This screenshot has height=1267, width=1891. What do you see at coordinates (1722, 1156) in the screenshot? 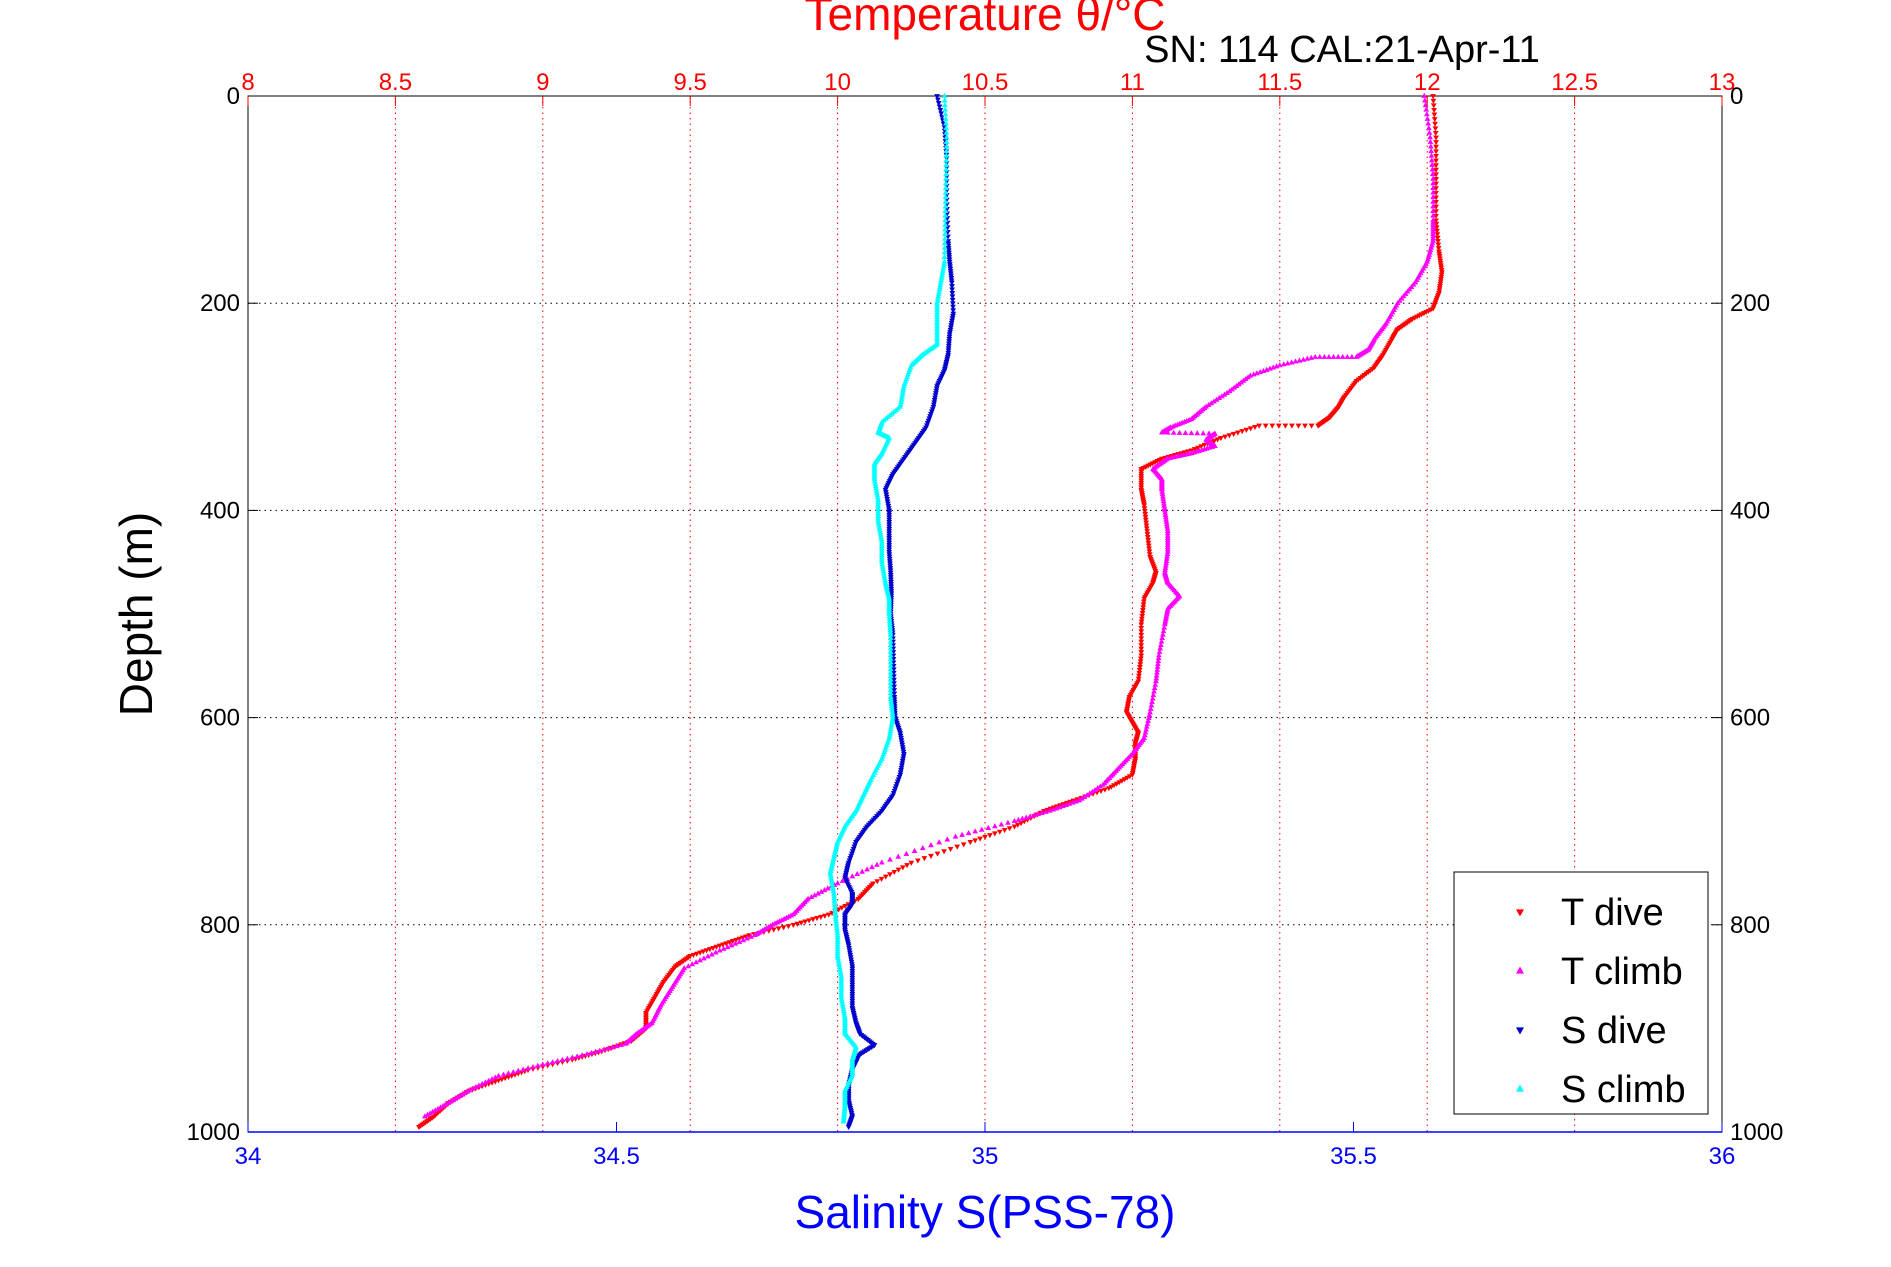
I see `salinity-tick-label: 36` at bounding box center [1722, 1156].